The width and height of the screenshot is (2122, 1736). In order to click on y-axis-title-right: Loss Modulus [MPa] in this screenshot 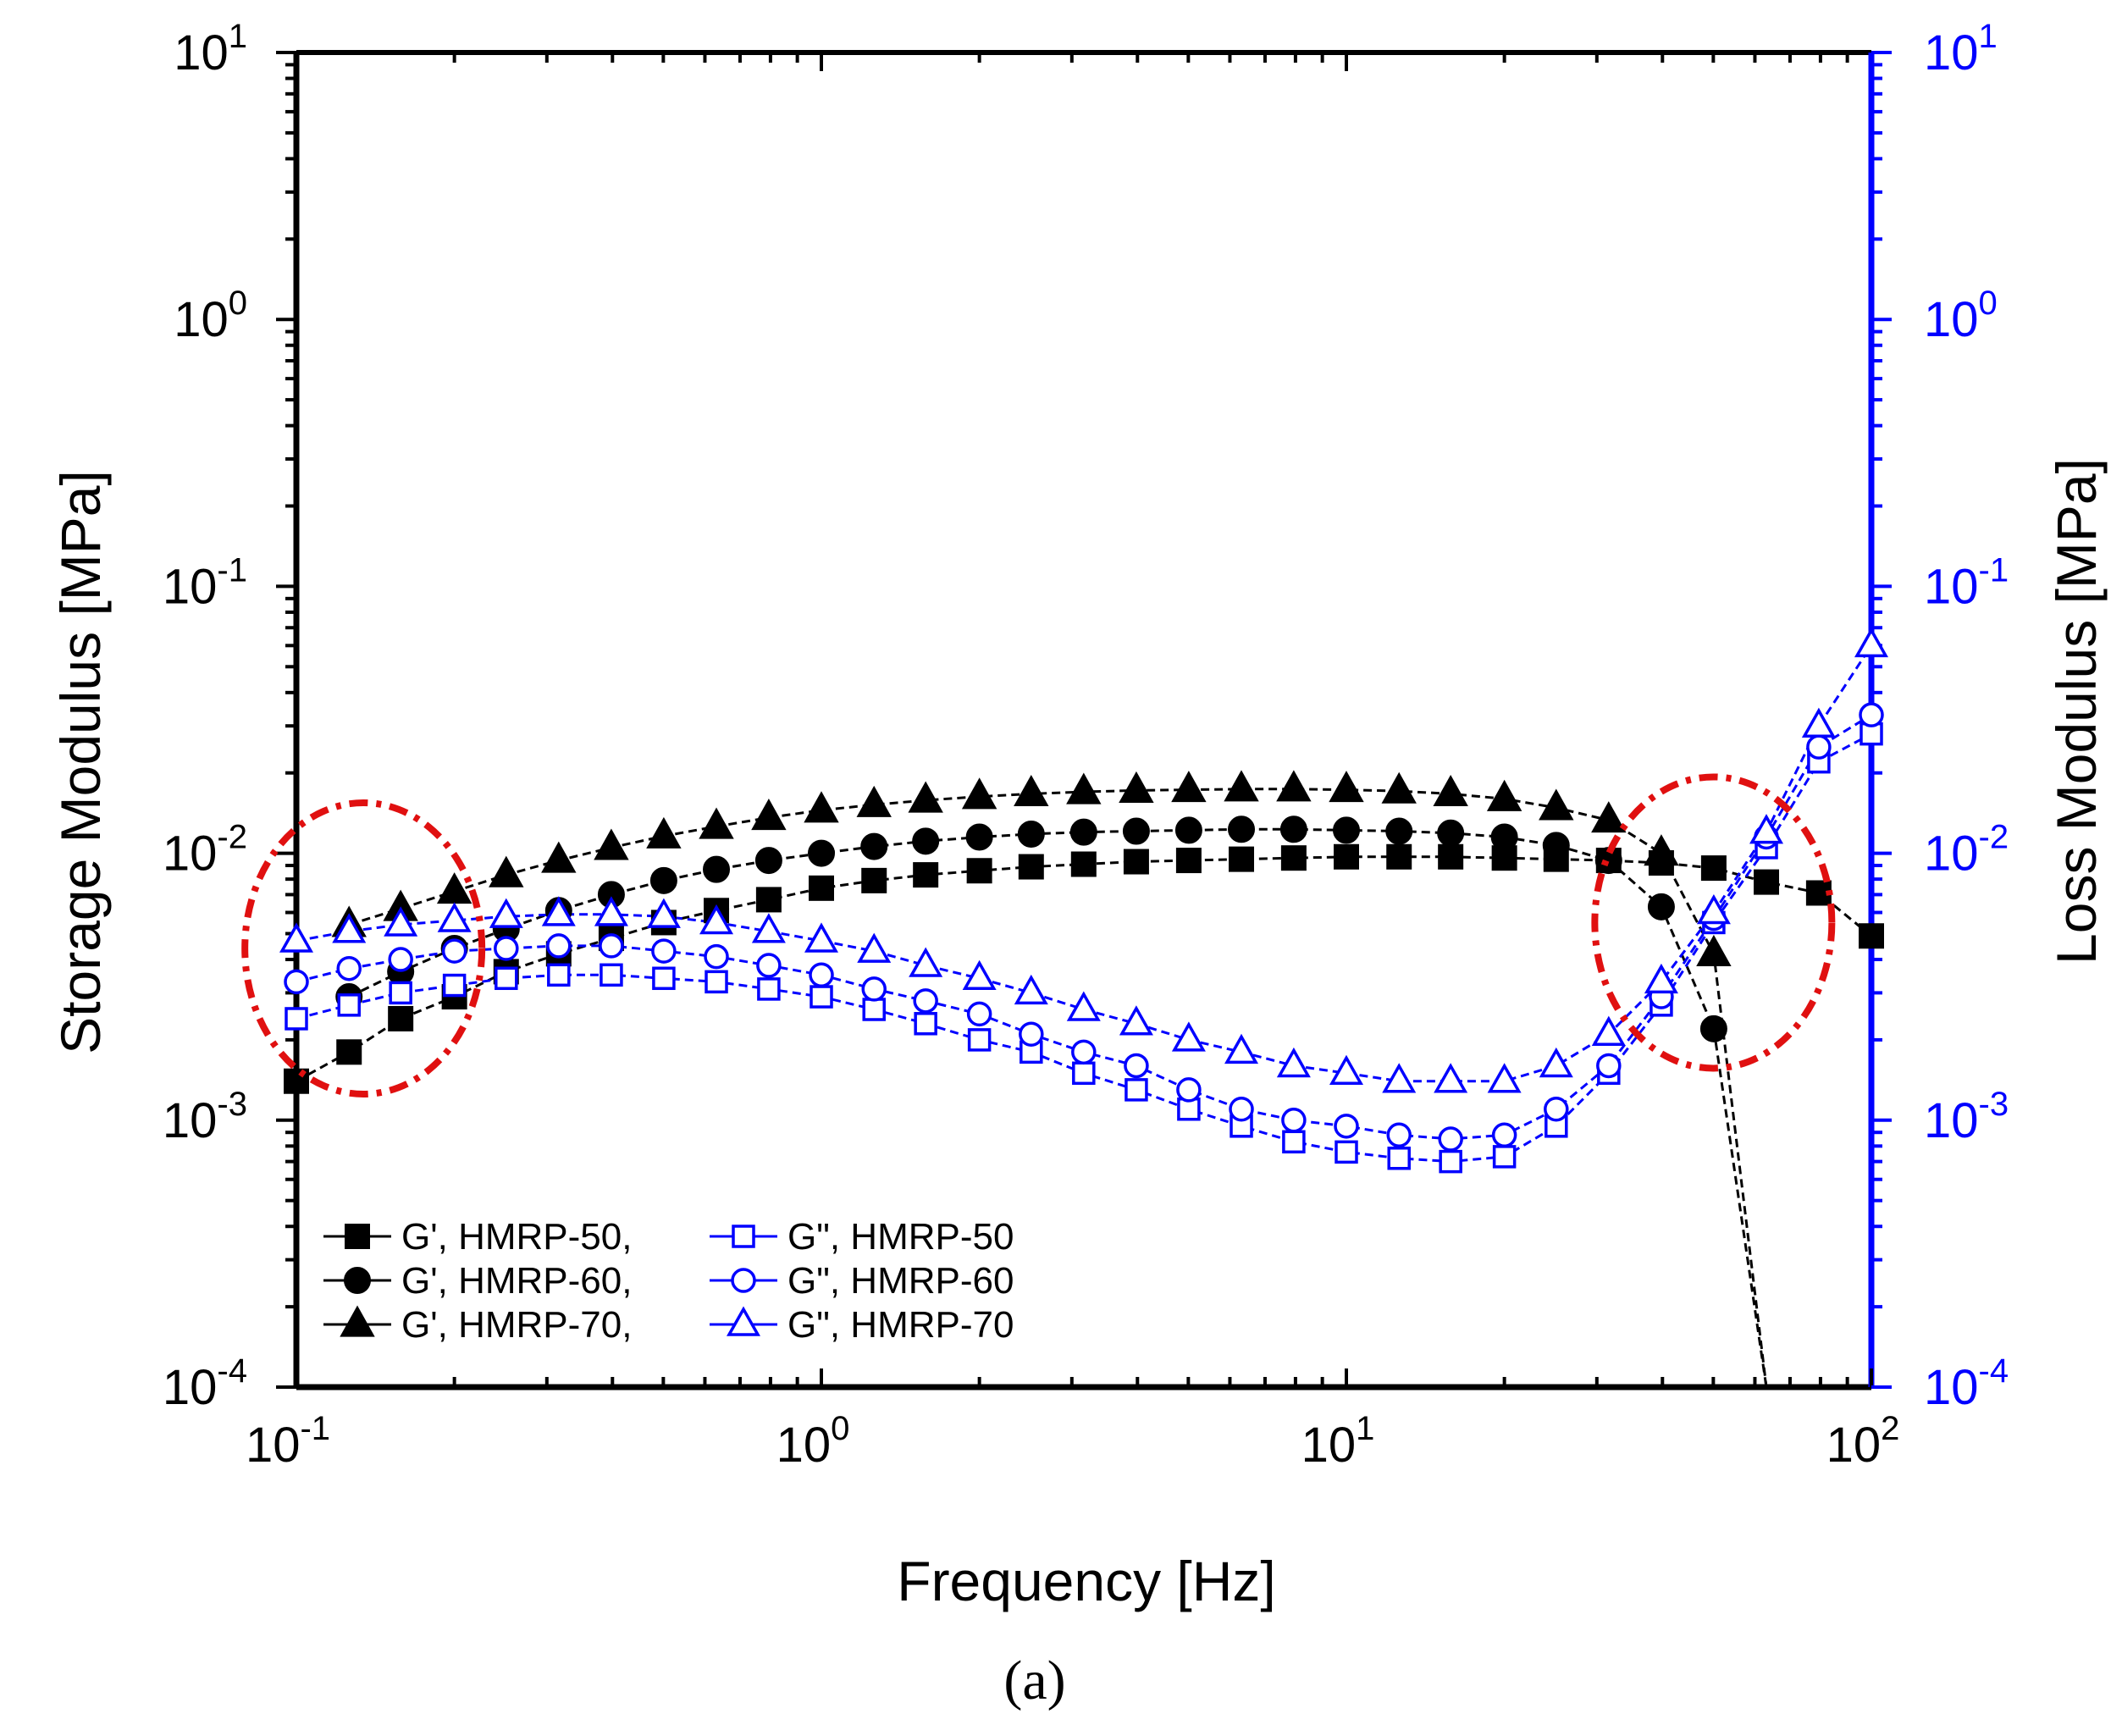, I will do `click(2076, 711)`.